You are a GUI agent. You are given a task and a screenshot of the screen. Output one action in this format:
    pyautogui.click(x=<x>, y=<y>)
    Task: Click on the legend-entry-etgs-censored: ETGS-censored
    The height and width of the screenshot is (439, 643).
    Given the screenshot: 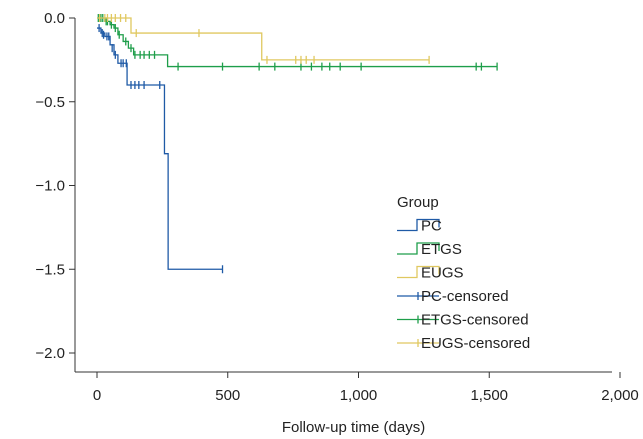 What is the action you would take?
    pyautogui.click(x=463, y=320)
    